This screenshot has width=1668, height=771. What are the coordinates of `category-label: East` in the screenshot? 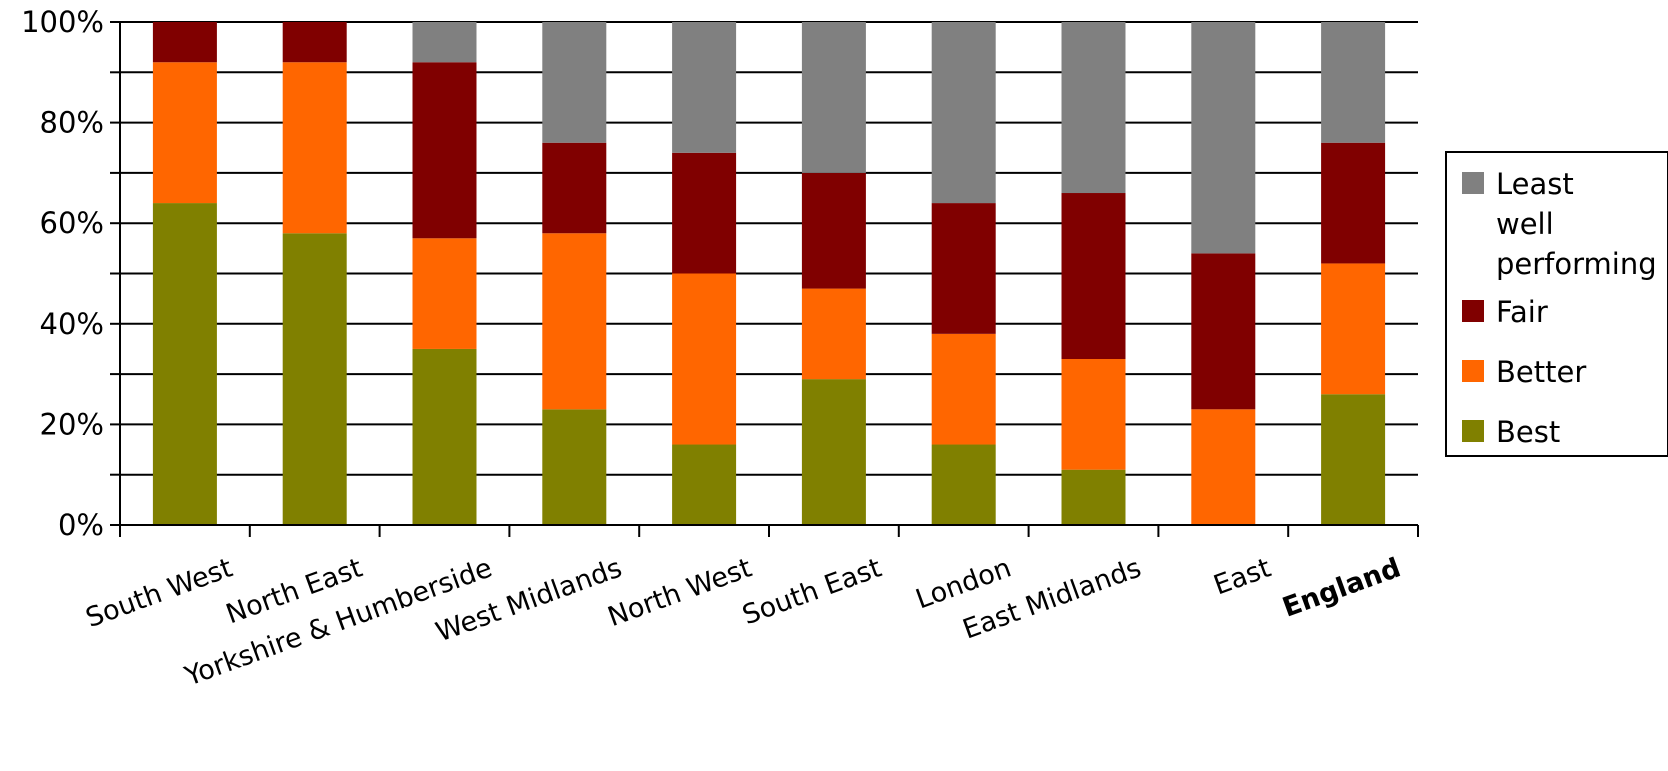 It's located at (1242, 576).